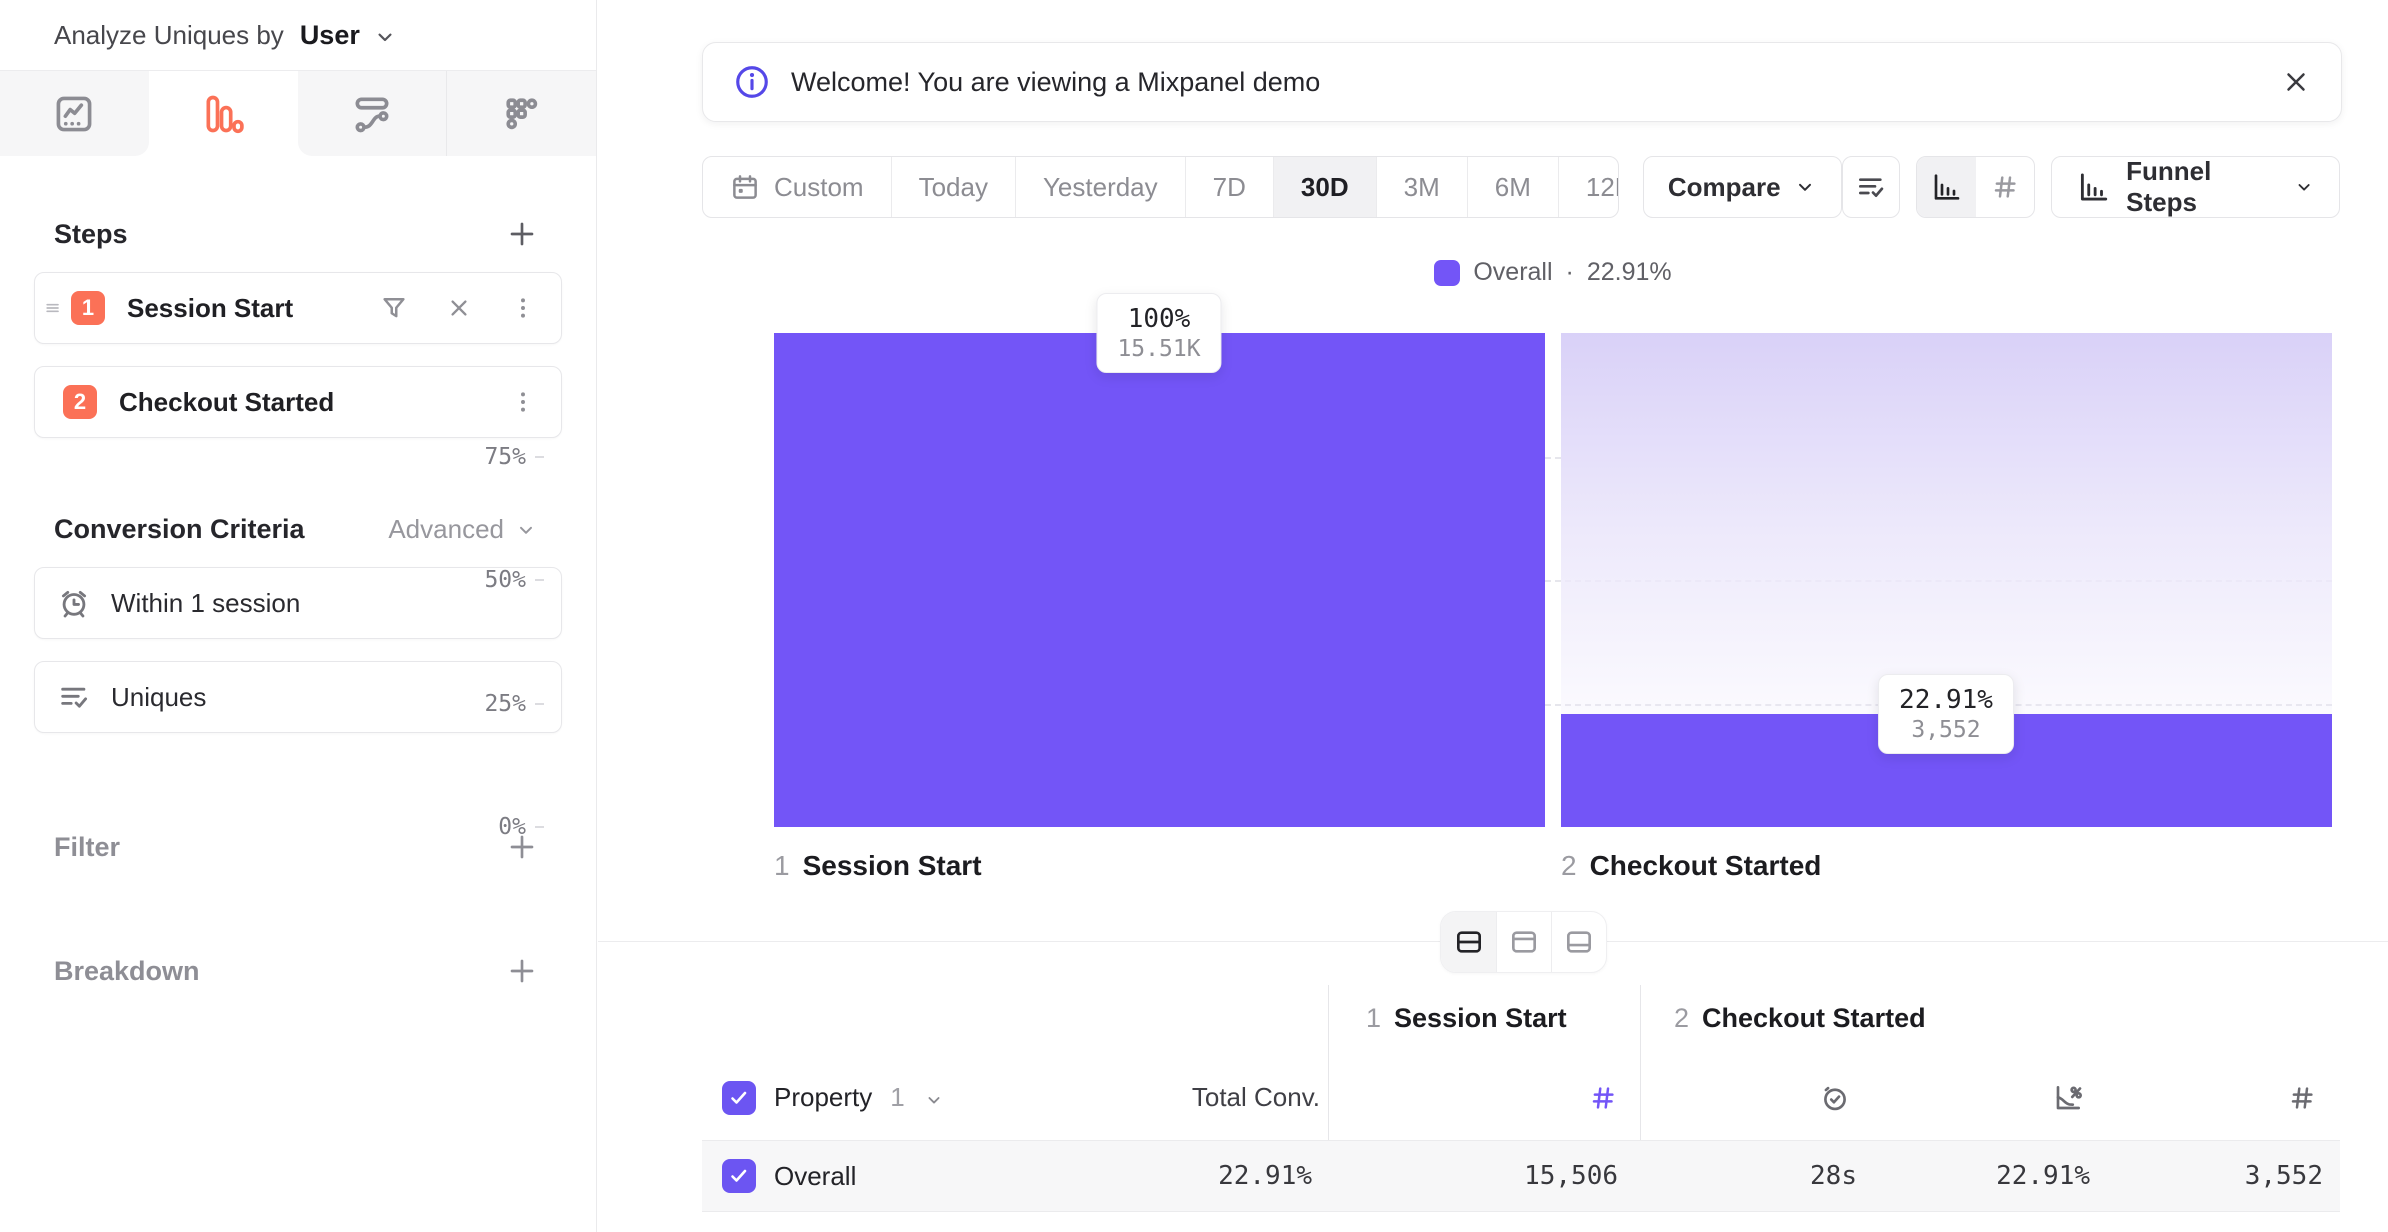 The width and height of the screenshot is (2388, 1232). What do you see at coordinates (298, 971) in the screenshot?
I see `breakdown-section-header: Breakdown` at bounding box center [298, 971].